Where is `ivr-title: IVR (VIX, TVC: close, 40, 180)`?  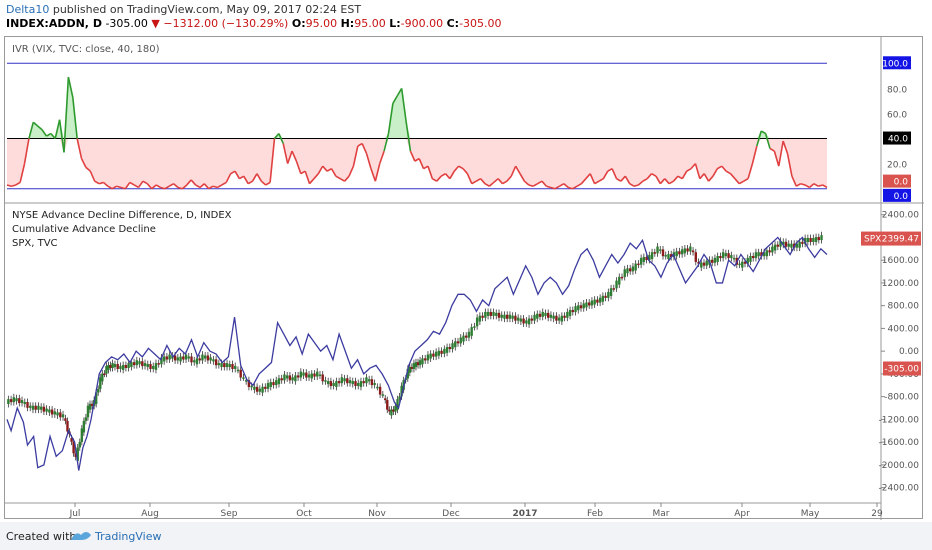 ivr-title: IVR (VIX, TVC: close, 40, 180) is located at coordinates (86, 49).